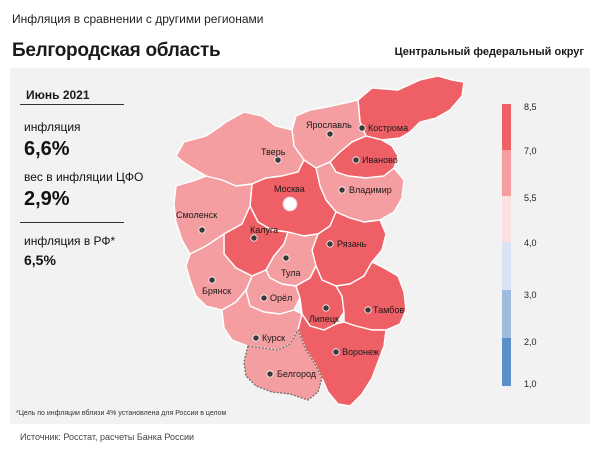  I want to click on city-label-kostroma: Кострома, so click(388, 128).